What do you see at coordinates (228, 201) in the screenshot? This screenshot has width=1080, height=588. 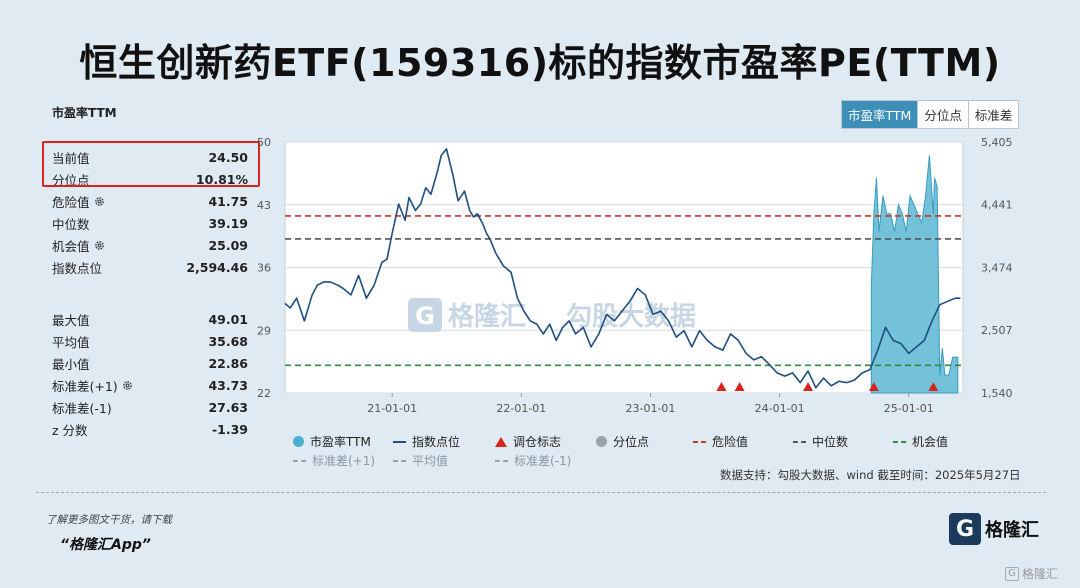 I see `stat-value: 41.75` at bounding box center [228, 201].